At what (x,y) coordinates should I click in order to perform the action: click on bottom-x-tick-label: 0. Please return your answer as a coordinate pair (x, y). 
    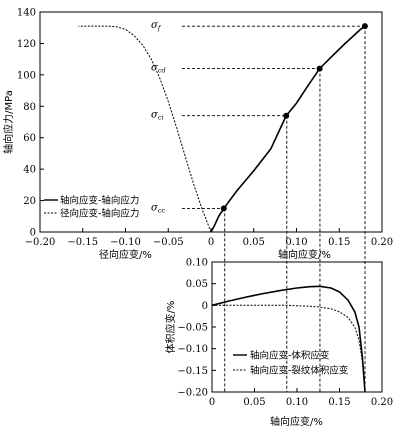
    Looking at the image, I should click on (212, 402).